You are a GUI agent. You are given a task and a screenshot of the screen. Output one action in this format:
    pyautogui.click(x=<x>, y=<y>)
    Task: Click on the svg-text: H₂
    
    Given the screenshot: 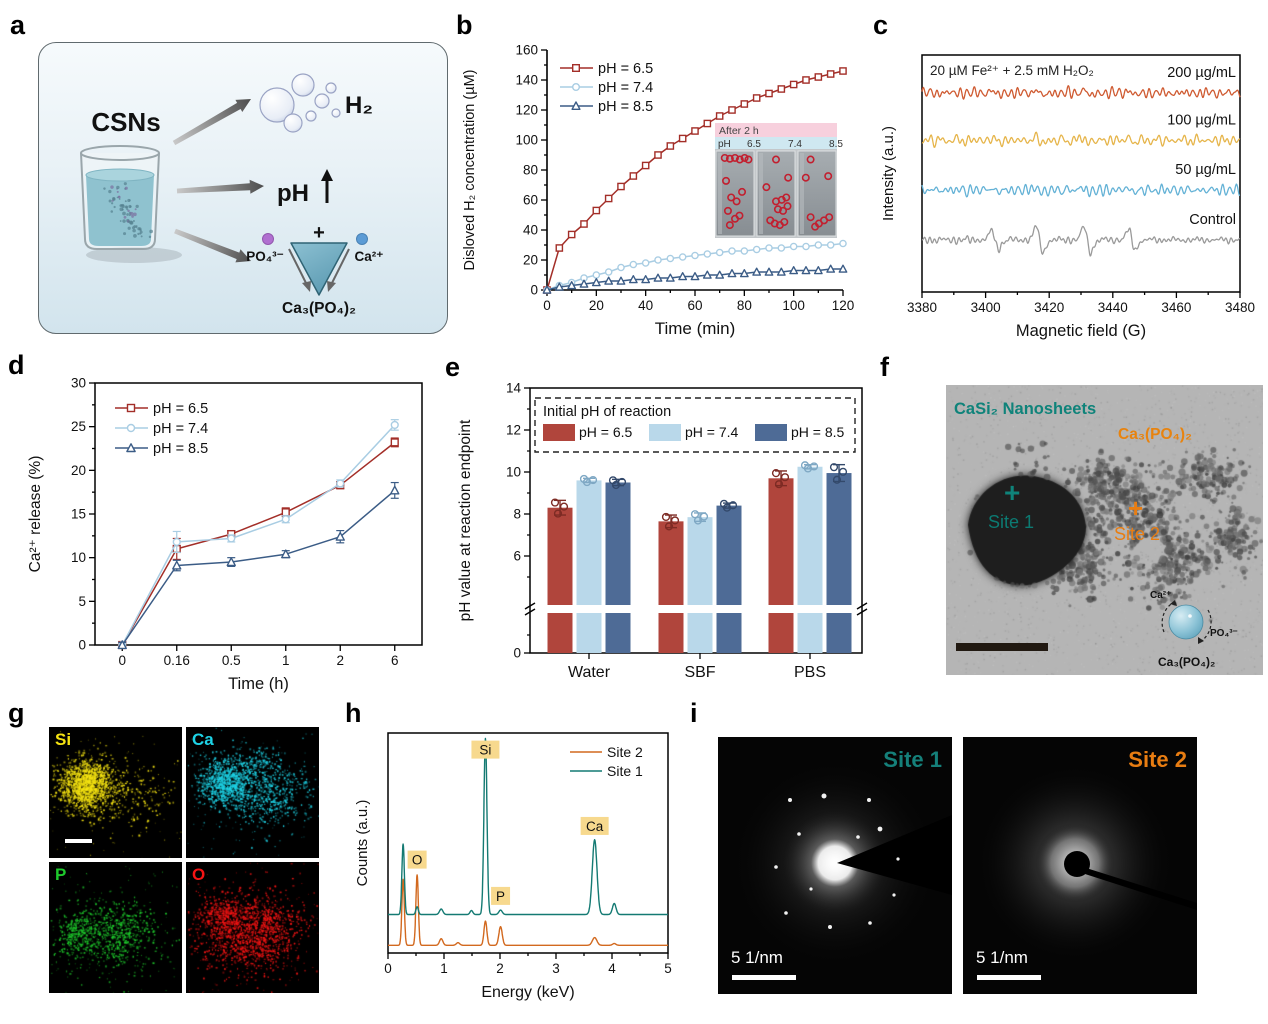 What is the action you would take?
    pyautogui.click(x=359, y=105)
    